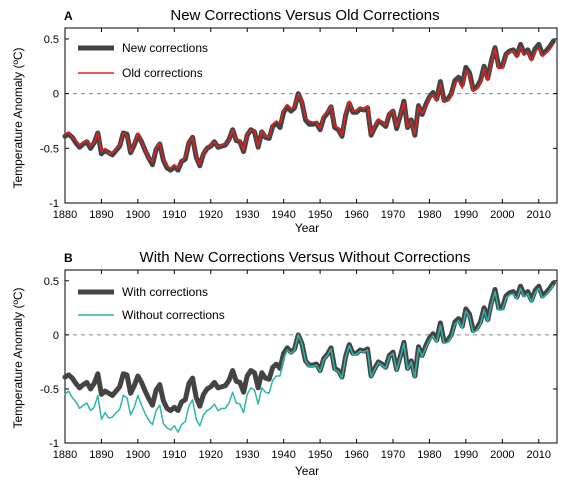  What do you see at coordinates (151, 303) in the screenshot?
I see `legend: With corrections Without corrections` at bounding box center [151, 303].